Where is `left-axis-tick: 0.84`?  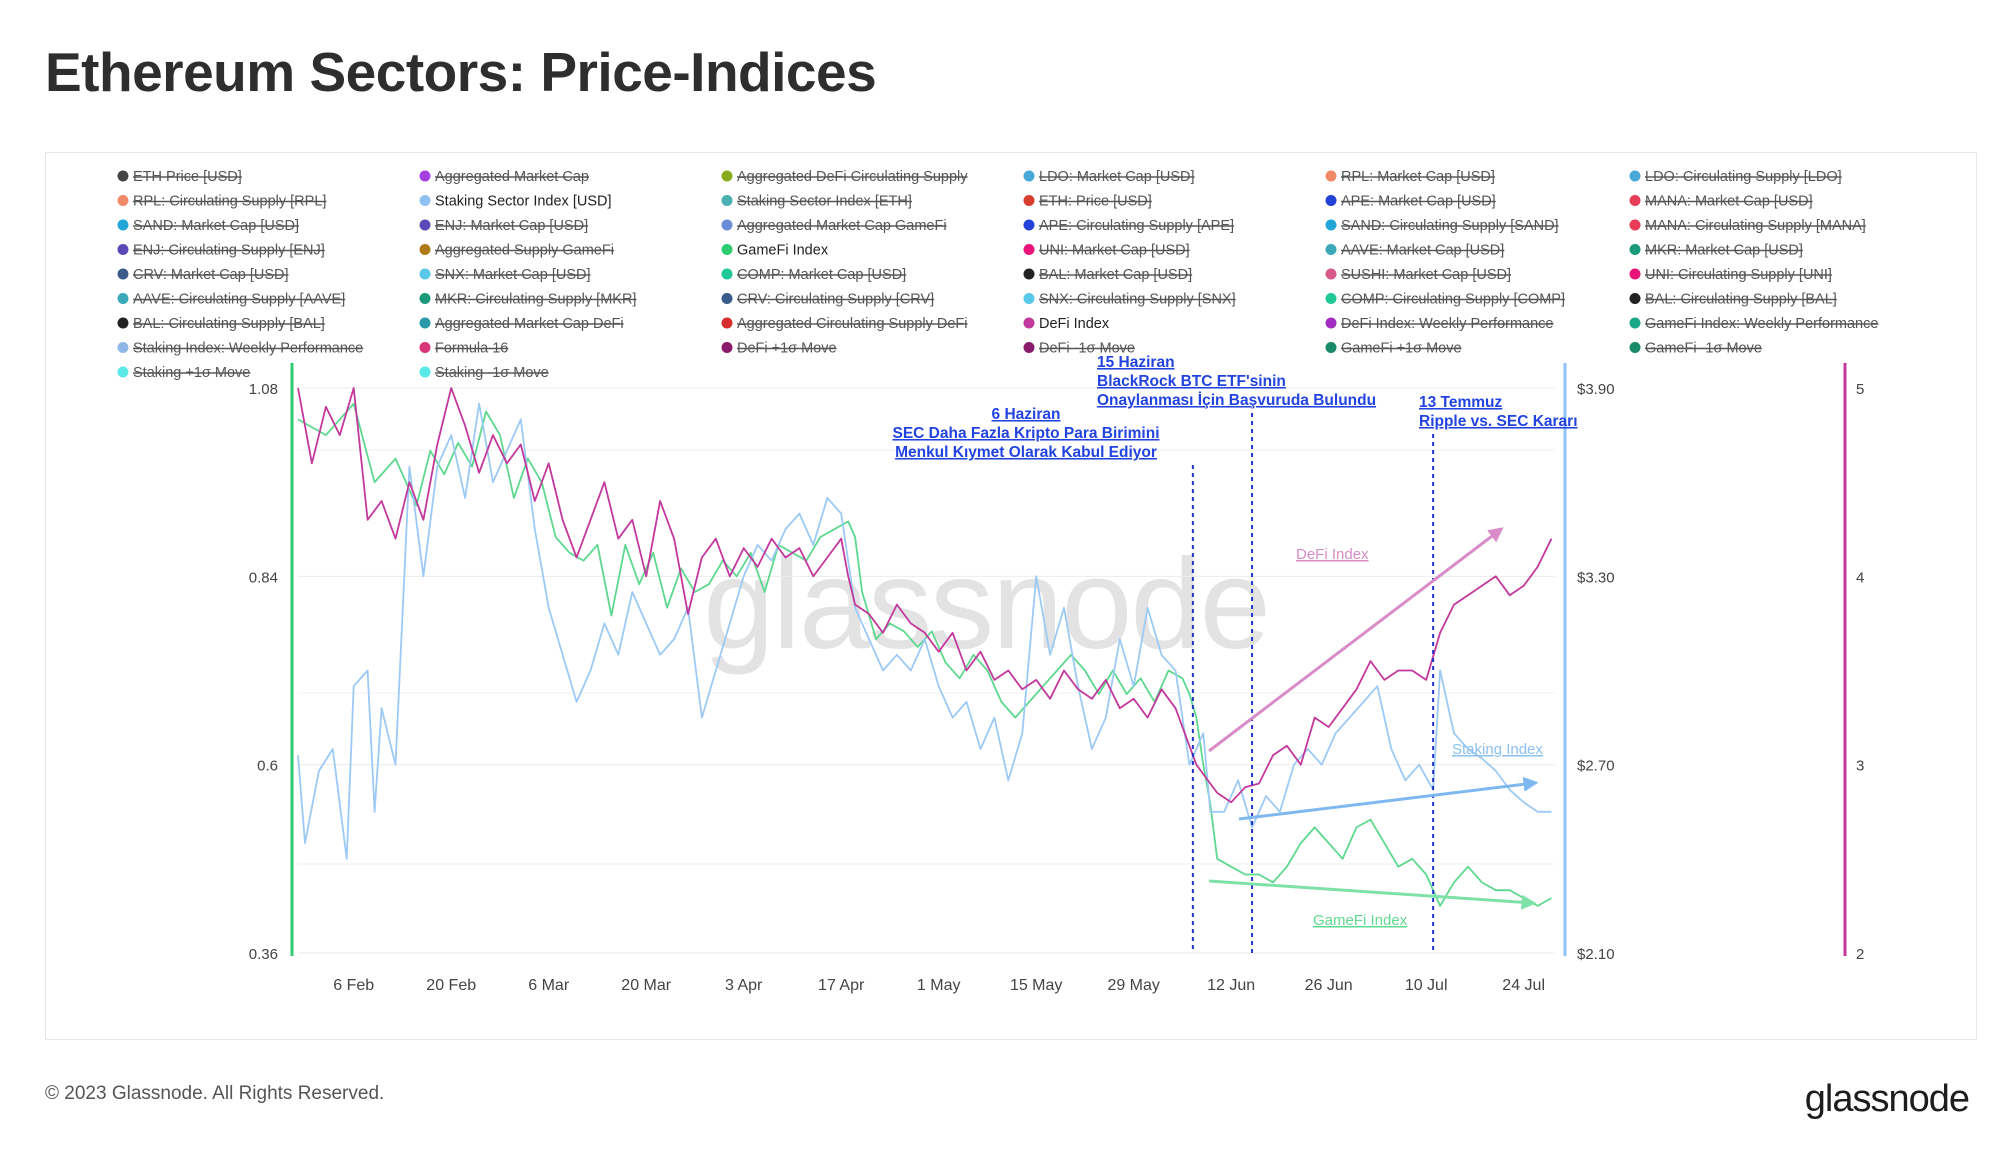 left-axis-tick: 0.84 is located at coordinates (263, 577).